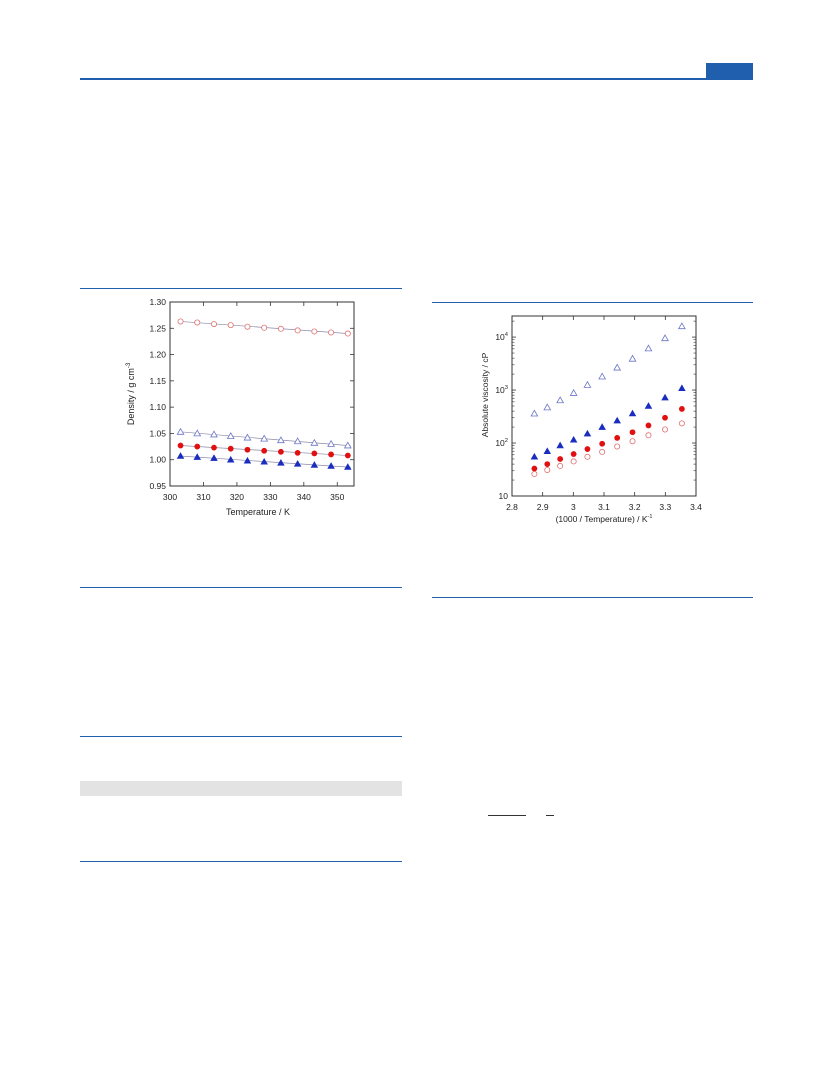 The image size is (833, 1091). I want to click on viscosity-plot-frame, so click(604, 406).